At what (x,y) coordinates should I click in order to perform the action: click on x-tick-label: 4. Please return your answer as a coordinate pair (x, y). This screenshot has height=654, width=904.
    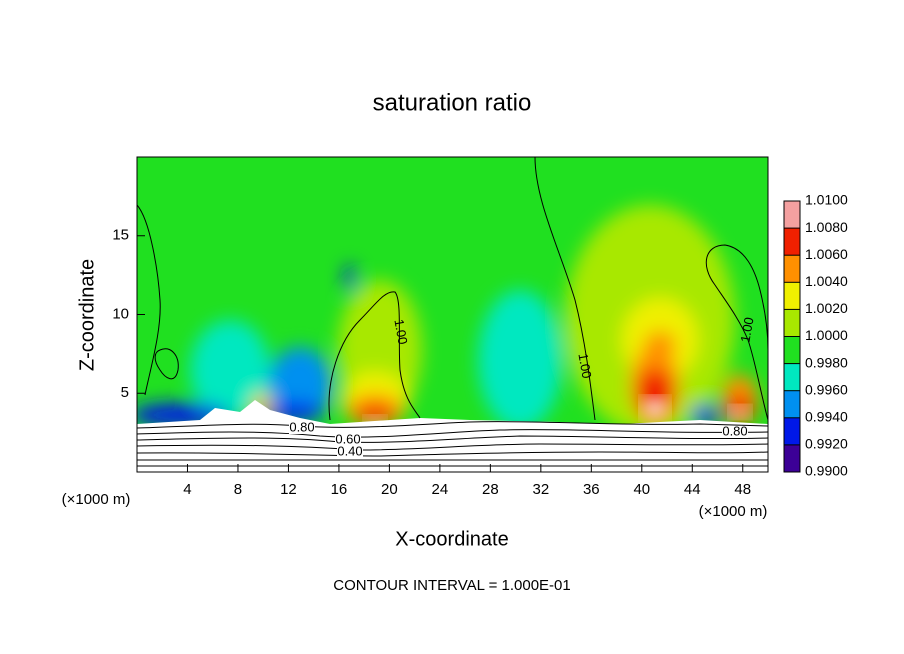
    Looking at the image, I should click on (187, 489).